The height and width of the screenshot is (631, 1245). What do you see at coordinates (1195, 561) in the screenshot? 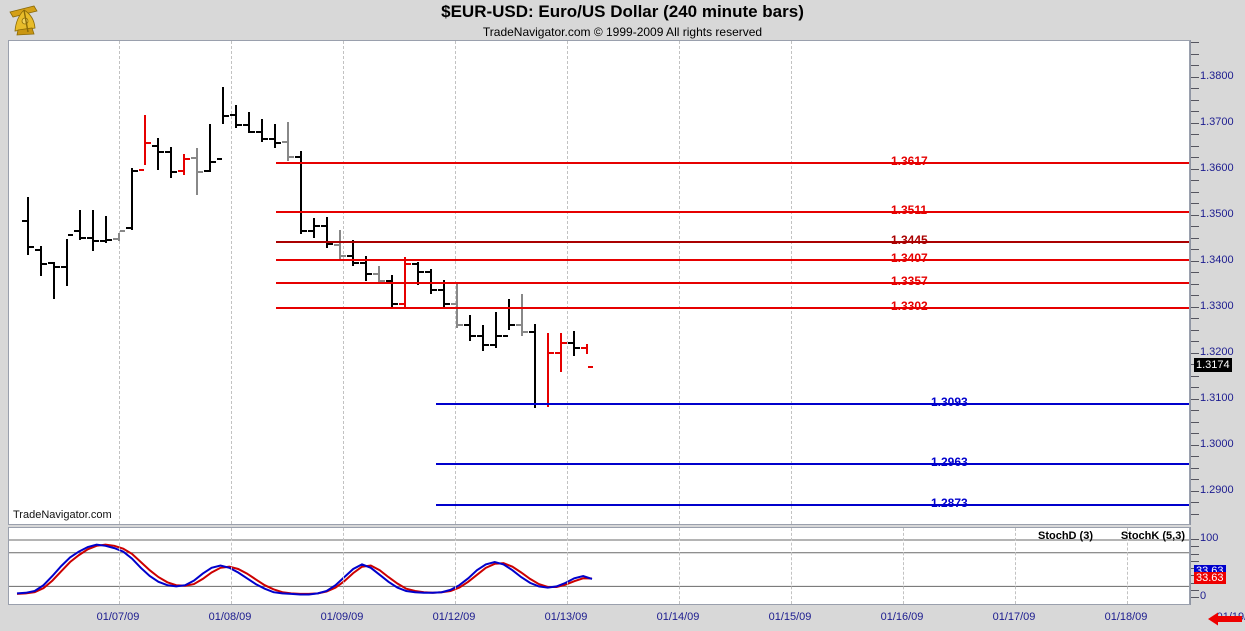
I see `stoch-axis-tick` at bounding box center [1195, 561].